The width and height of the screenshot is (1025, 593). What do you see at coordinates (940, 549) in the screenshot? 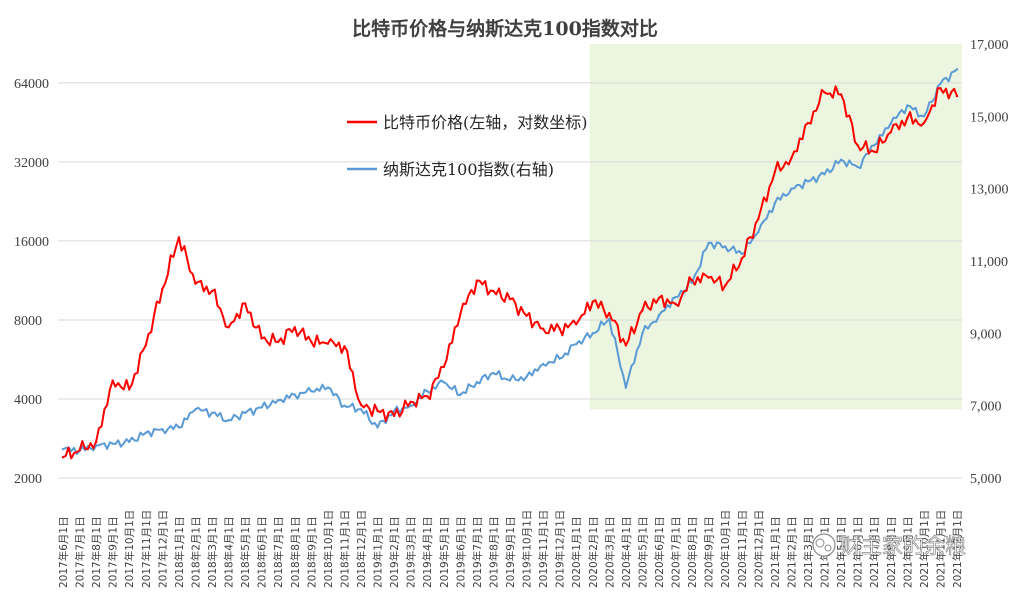
I see `x-tick-label: 2021年11月1日` at bounding box center [940, 549].